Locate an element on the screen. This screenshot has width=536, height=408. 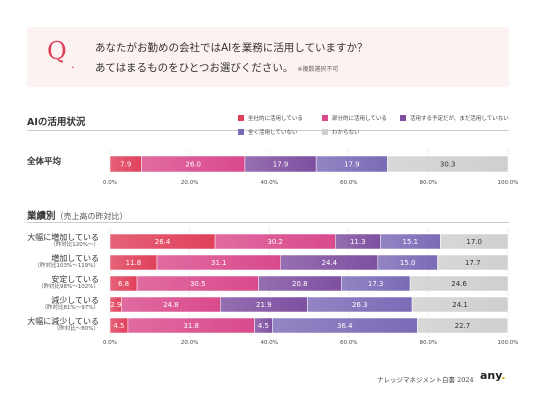
row-label-0-main: 大幅に増加している is located at coordinates (63, 237).